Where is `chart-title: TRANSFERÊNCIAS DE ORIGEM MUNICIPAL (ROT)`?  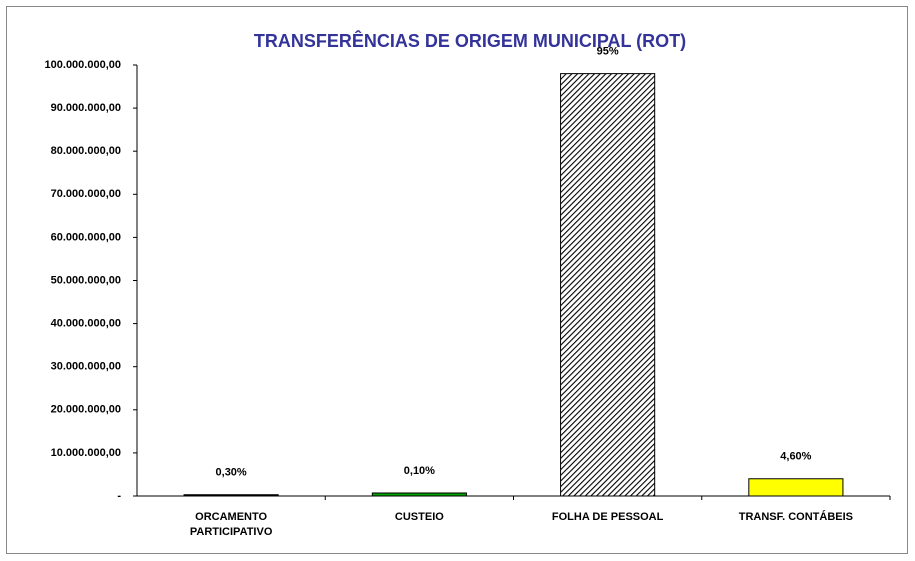 chart-title: TRANSFERÊNCIAS DE ORIGEM MUNICIPAL (ROT) is located at coordinates (470, 40).